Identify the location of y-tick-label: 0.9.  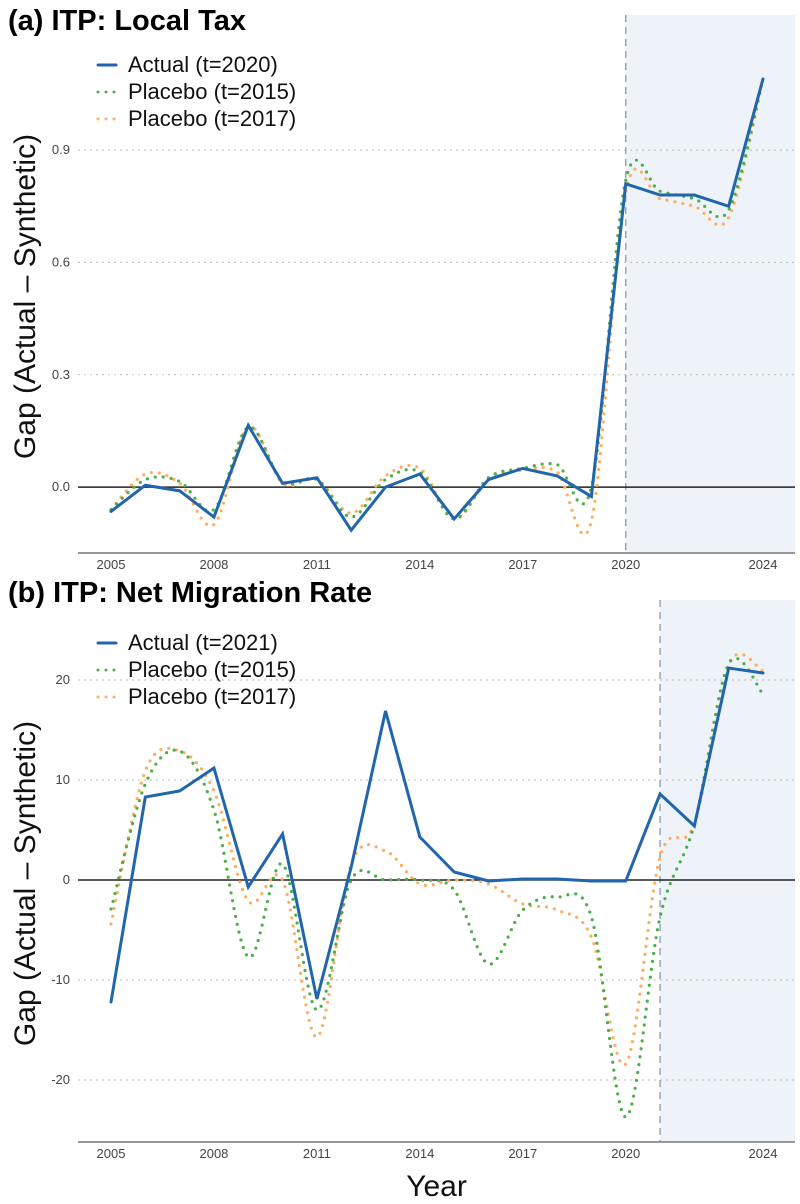
(61, 149).